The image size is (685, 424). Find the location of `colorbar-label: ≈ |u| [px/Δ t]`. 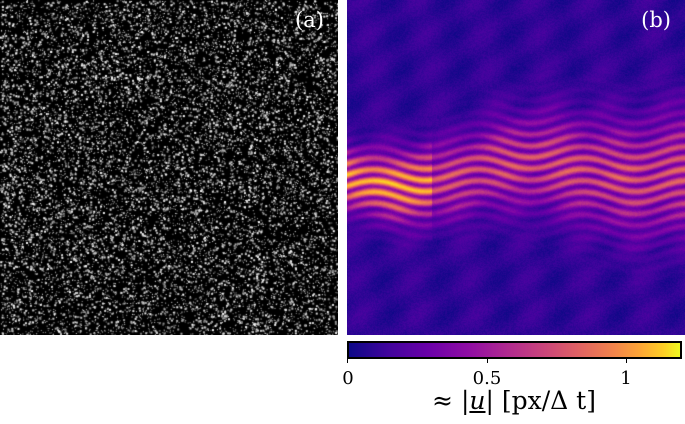

colorbar-label: ≈ |u| [px/Δ t] is located at coordinates (514, 400).